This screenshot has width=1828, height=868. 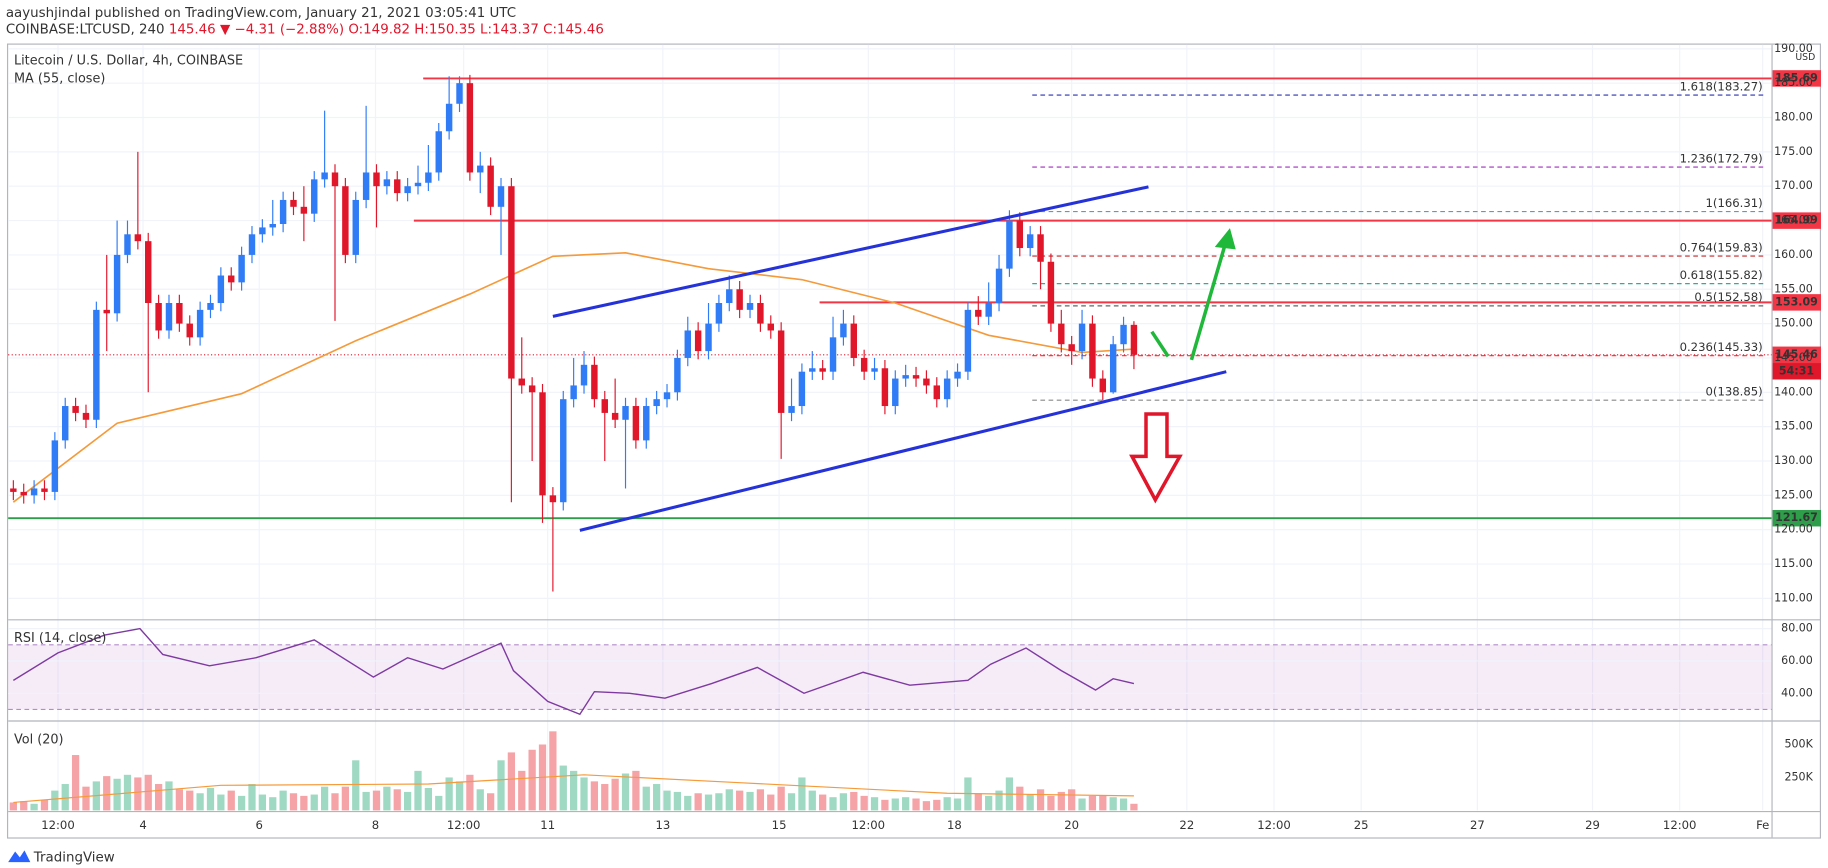 What do you see at coordinates (1793, 185) in the screenshot?
I see `y-tick-label: 170.00` at bounding box center [1793, 185].